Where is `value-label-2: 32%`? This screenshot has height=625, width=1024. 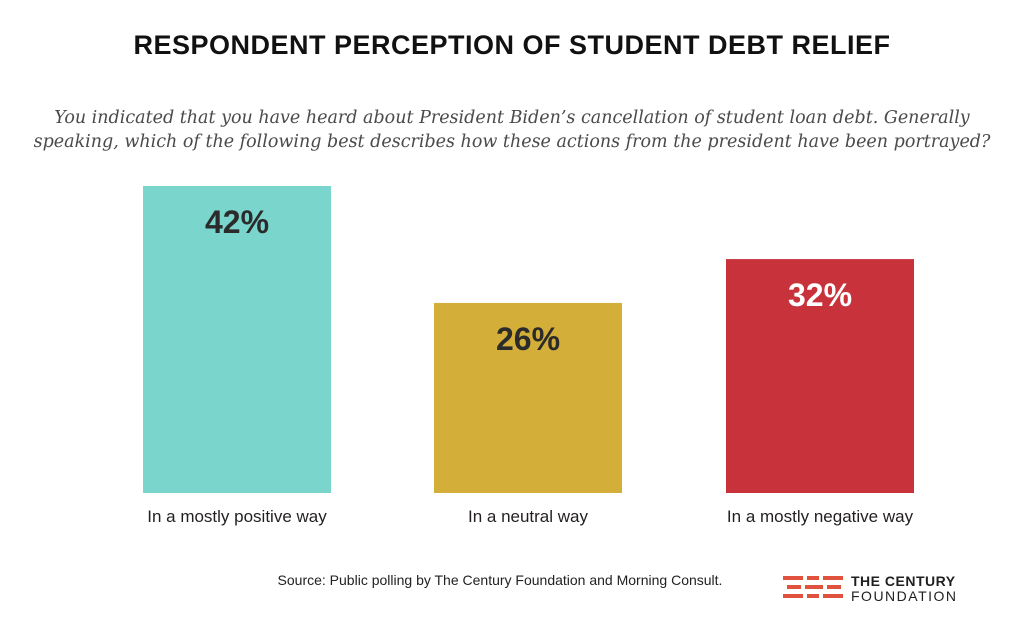
value-label-2: 32% is located at coordinates (820, 295).